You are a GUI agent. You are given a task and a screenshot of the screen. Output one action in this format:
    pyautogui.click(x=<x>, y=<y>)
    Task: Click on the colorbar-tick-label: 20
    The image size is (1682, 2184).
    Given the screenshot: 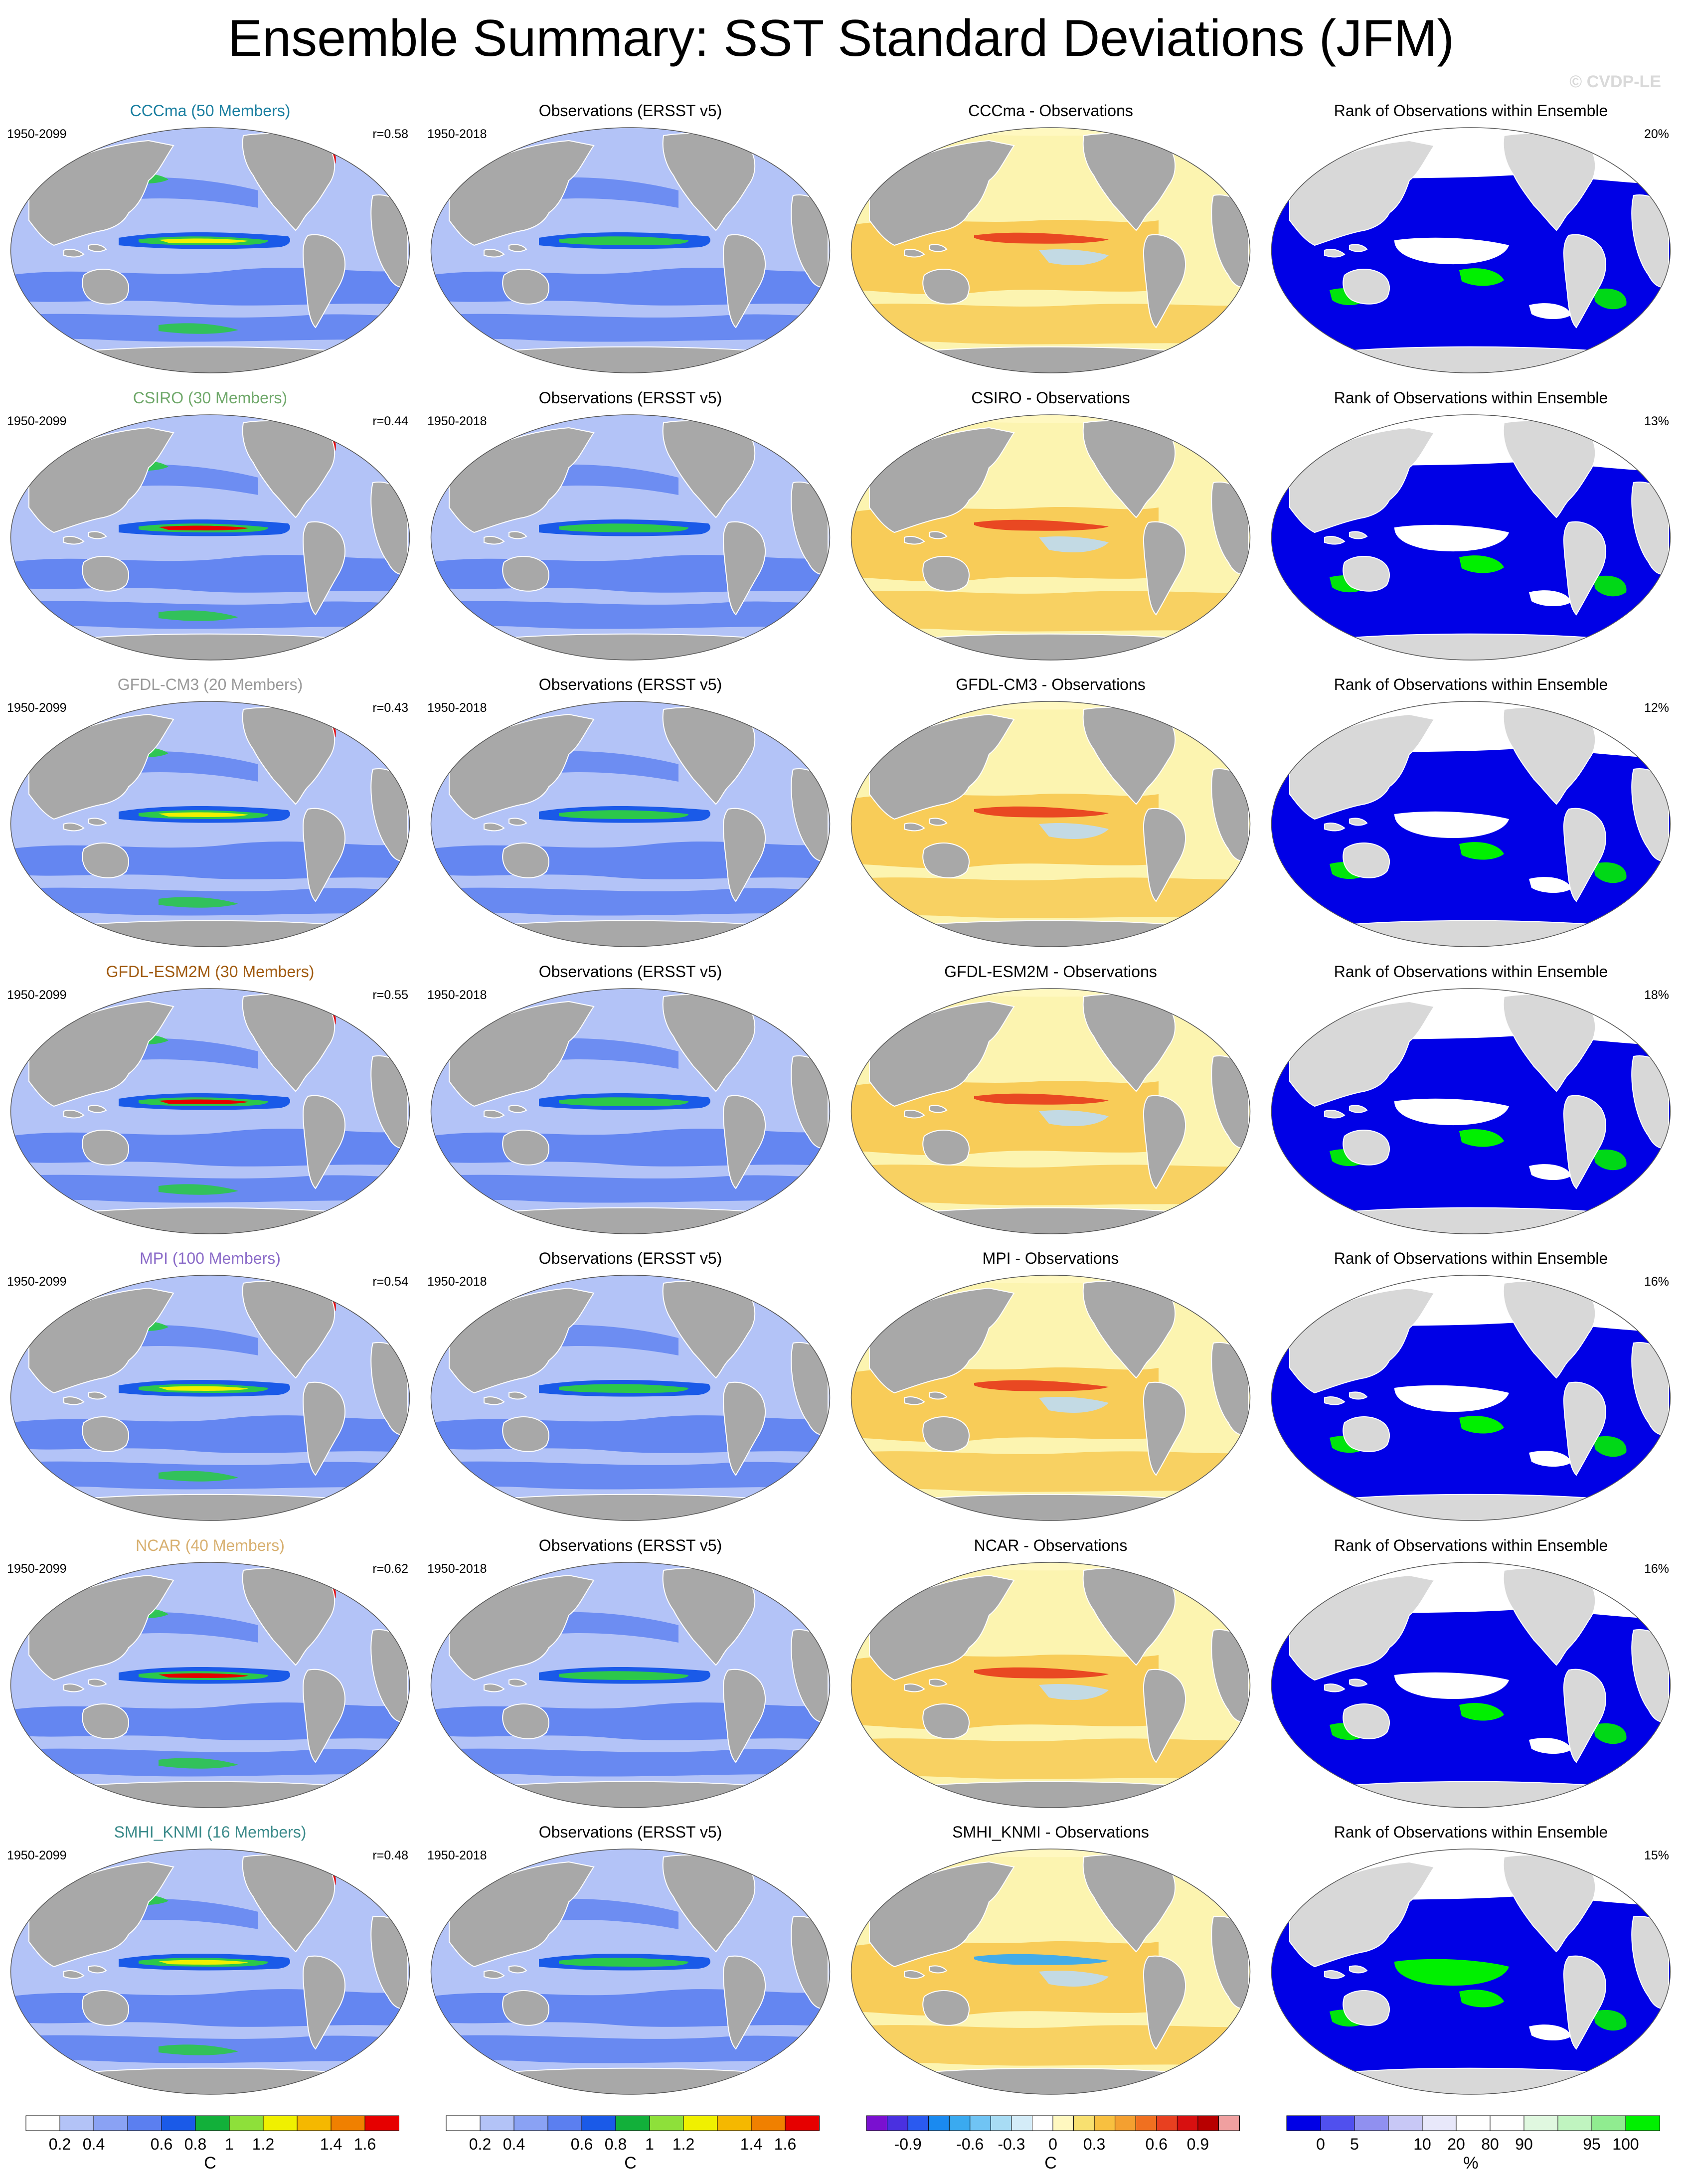 What is the action you would take?
    pyautogui.click(x=1456, y=2144)
    